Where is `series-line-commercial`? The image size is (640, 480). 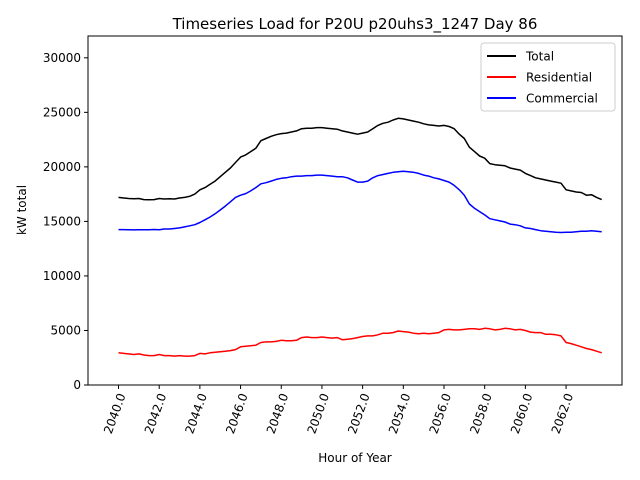 series-line-commercial is located at coordinates (360, 202).